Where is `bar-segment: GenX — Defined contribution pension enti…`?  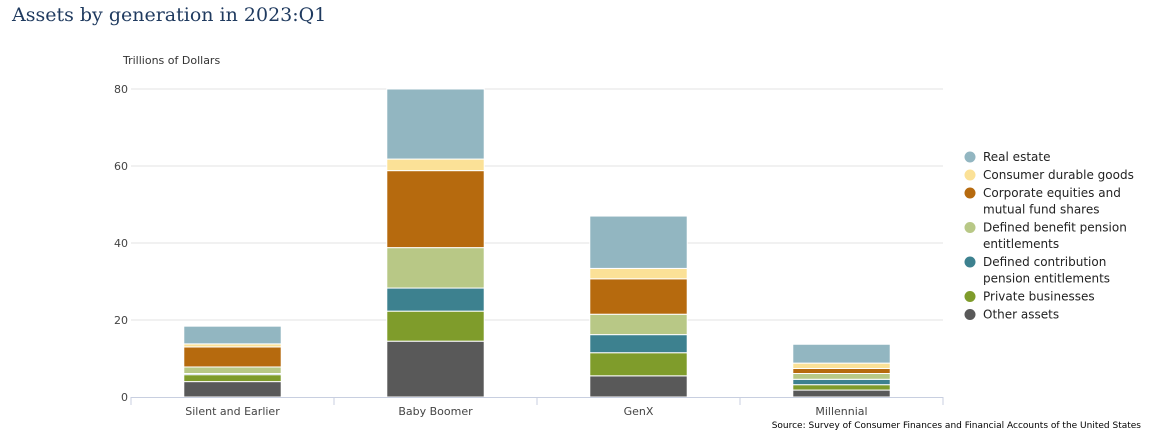
bar-segment: GenX — Defined contribution pension enti… is located at coordinates (638, 344).